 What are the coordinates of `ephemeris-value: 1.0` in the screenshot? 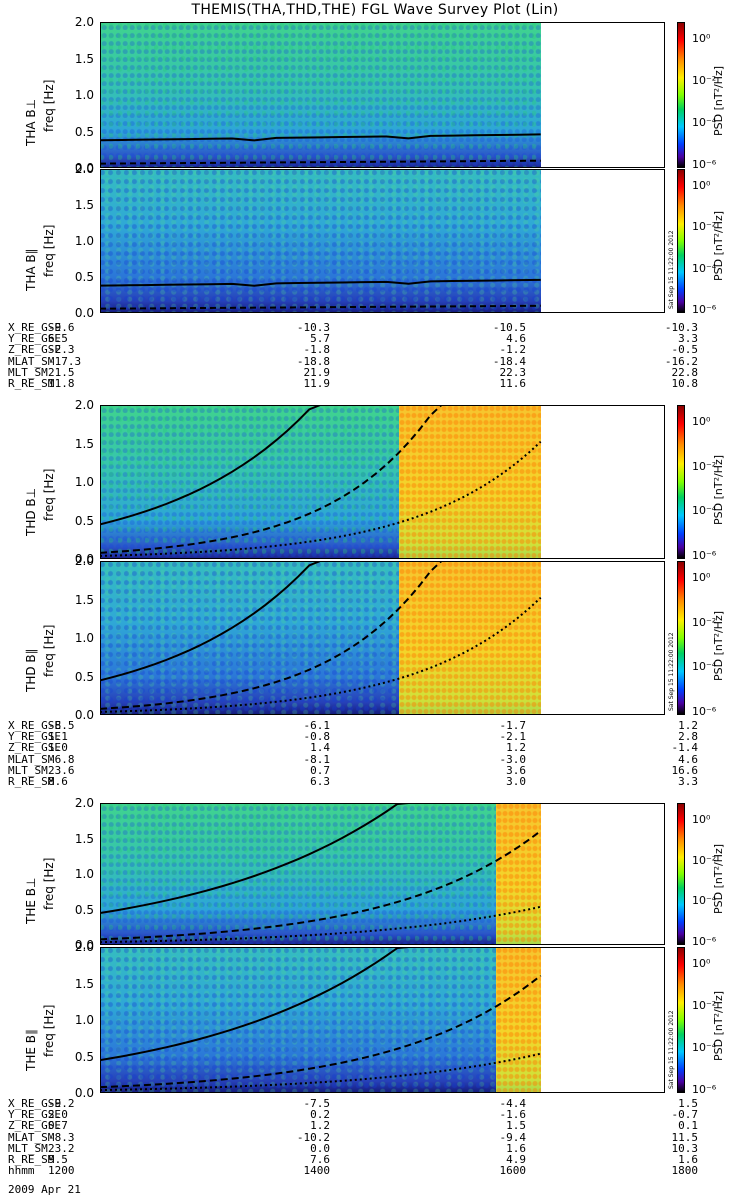 It's located at (58, 748).